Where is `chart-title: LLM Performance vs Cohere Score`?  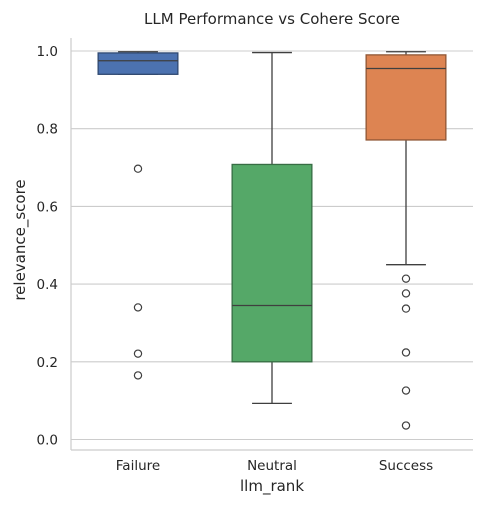
chart-title: LLM Performance vs Cohere Score is located at coordinates (272, 19).